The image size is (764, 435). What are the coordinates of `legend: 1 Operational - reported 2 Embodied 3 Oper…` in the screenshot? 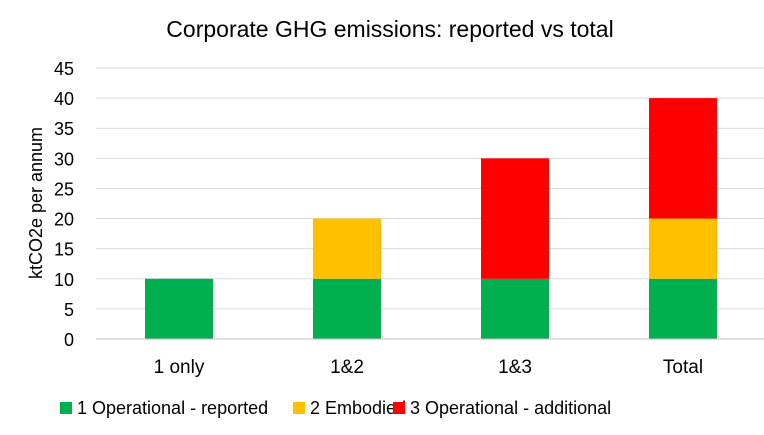 It's located at (335, 408).